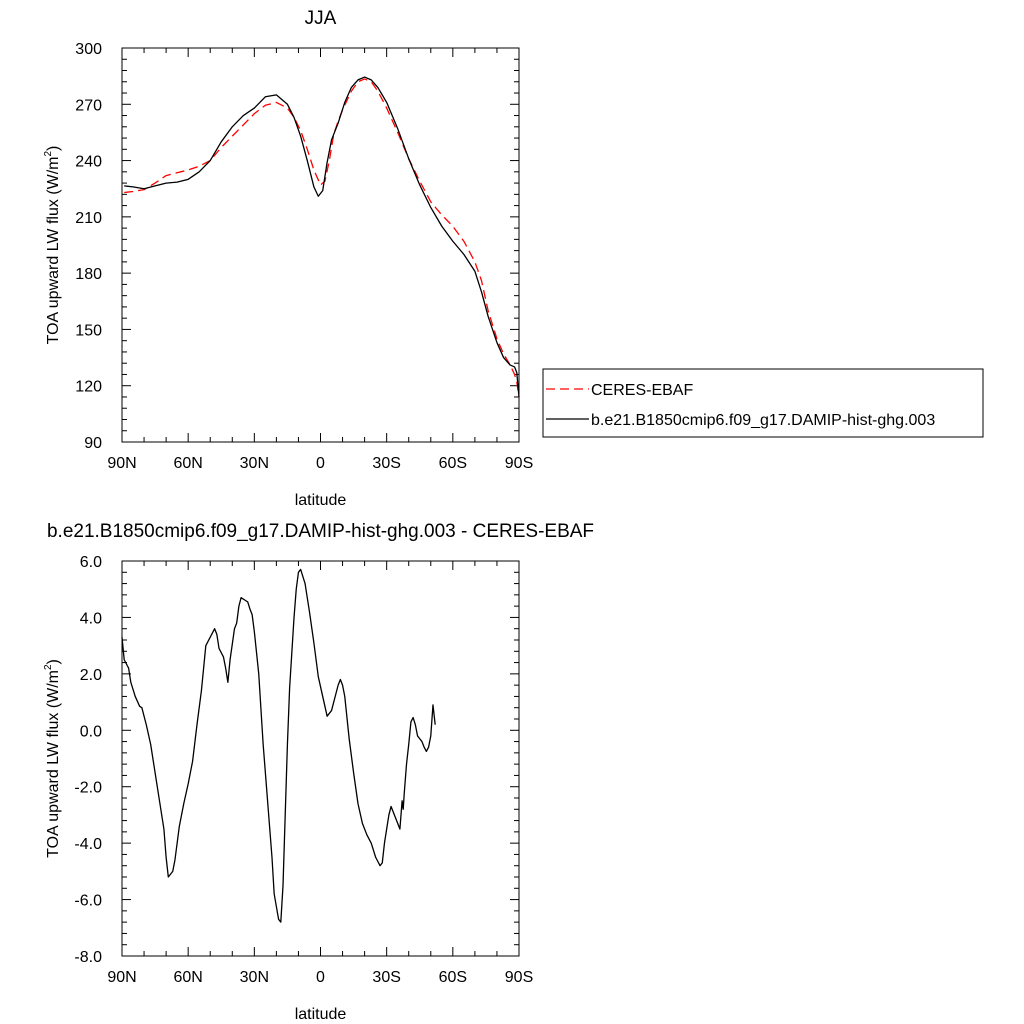 Image resolution: width=1024 pixels, height=1024 pixels. Describe the element at coordinates (88, 788) in the screenshot. I see `y-tick-label: -2.0` at that location.